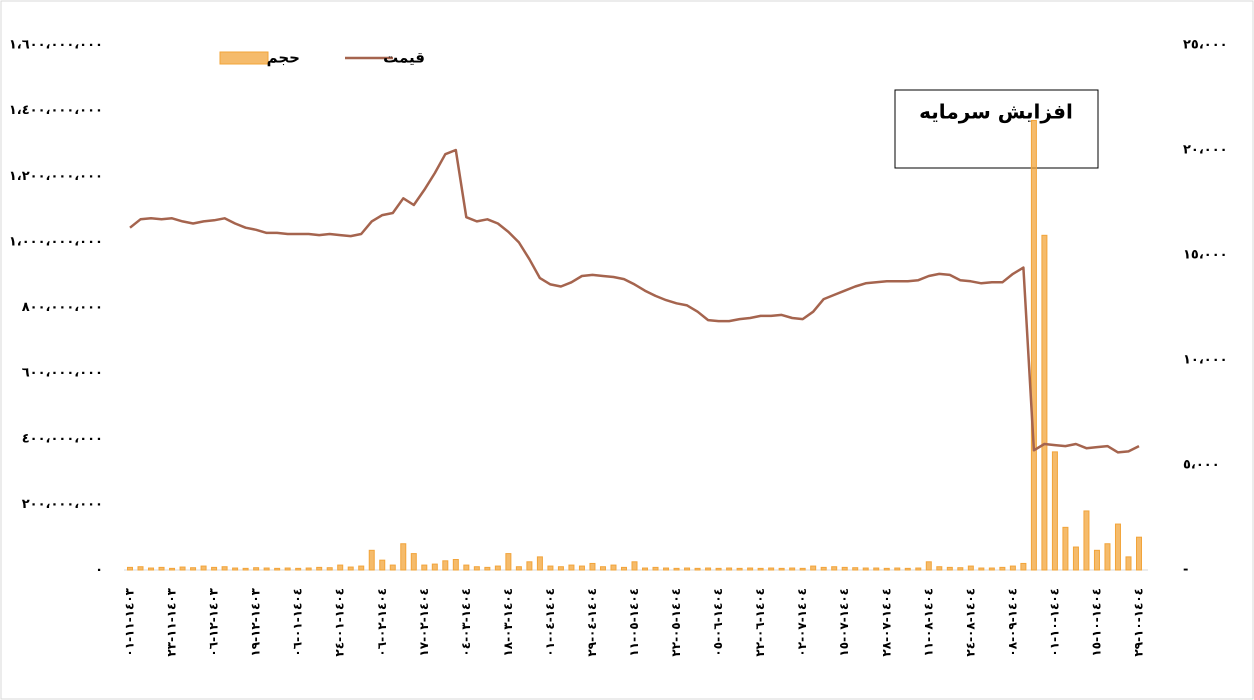  Describe the element at coordinates (1054, 622) in the screenshot. I see `x-tick-label: ١٤٠٤-١٠-٠١` at that location.